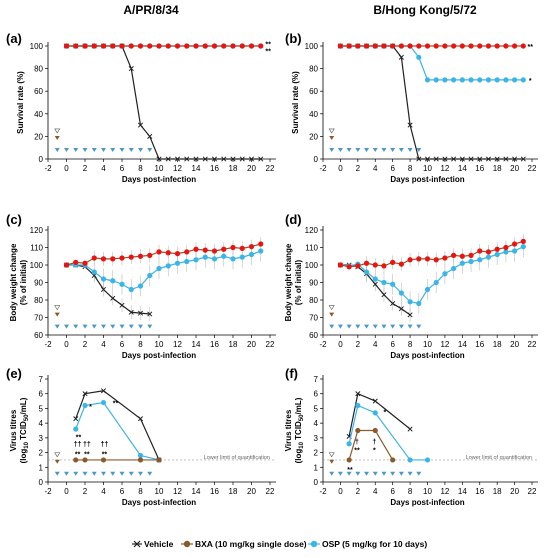 The image size is (550, 557). I want to click on x-tick-label: 12, so click(444, 168).